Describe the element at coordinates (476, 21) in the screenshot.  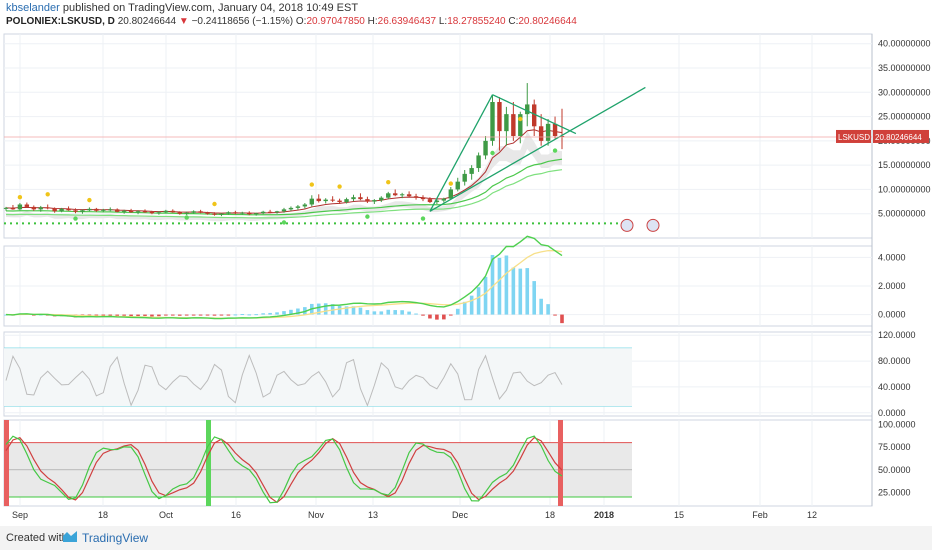
I see `low-value: 18.27855240` at that location.